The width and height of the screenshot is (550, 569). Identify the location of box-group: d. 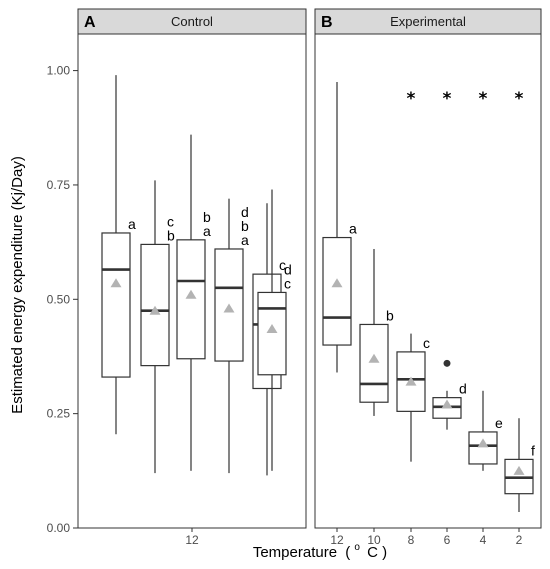
(449, 394).